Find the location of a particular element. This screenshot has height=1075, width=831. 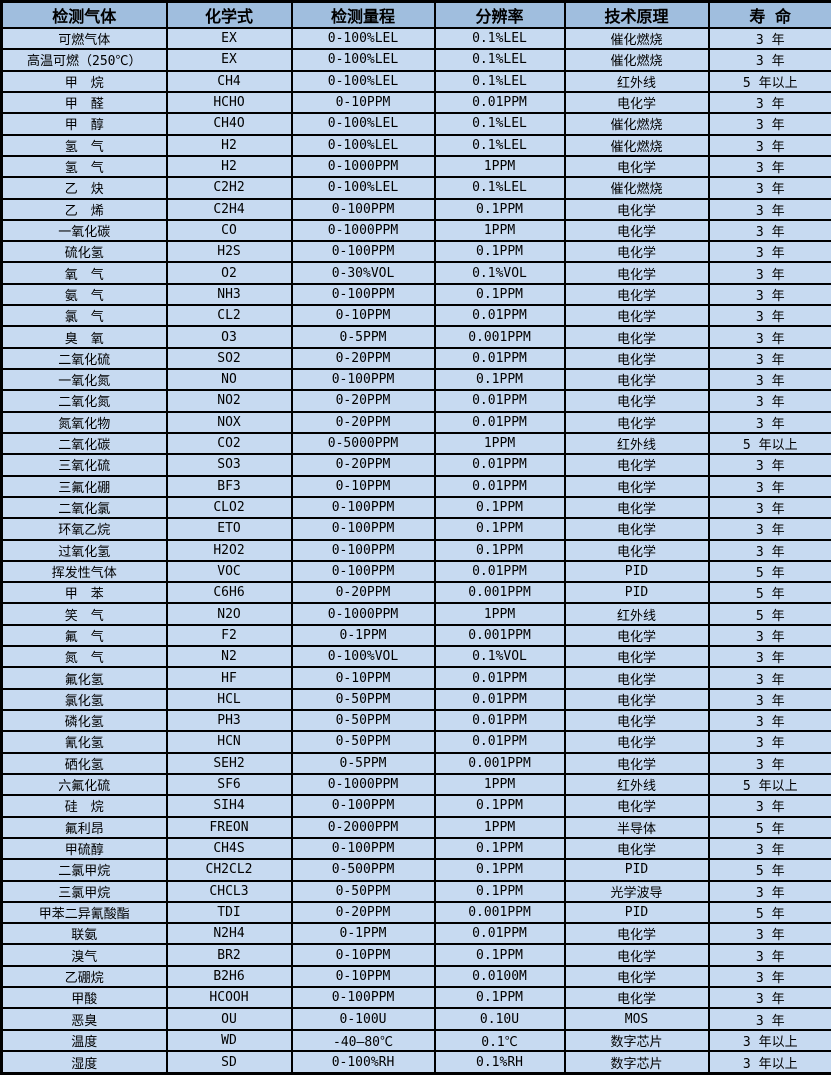

cell-range: 0-100%RH is located at coordinates (363, 1062).